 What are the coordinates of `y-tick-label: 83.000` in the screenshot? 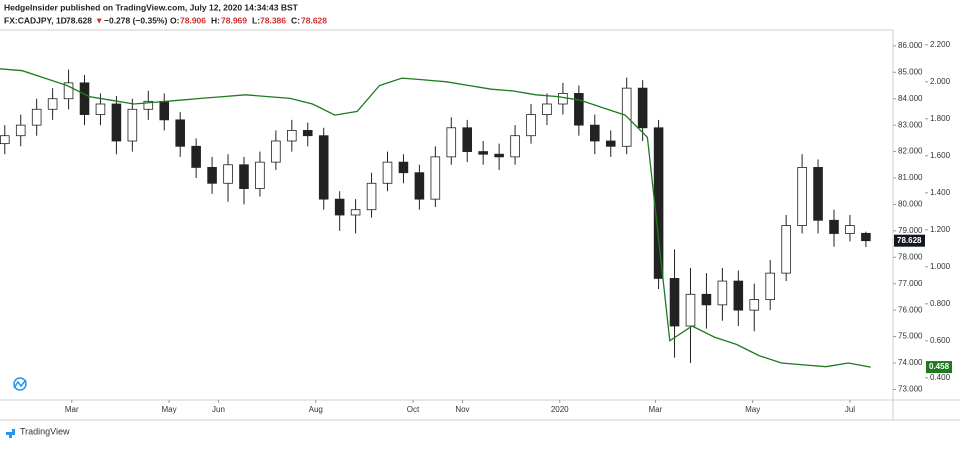 It's located at (910, 124).